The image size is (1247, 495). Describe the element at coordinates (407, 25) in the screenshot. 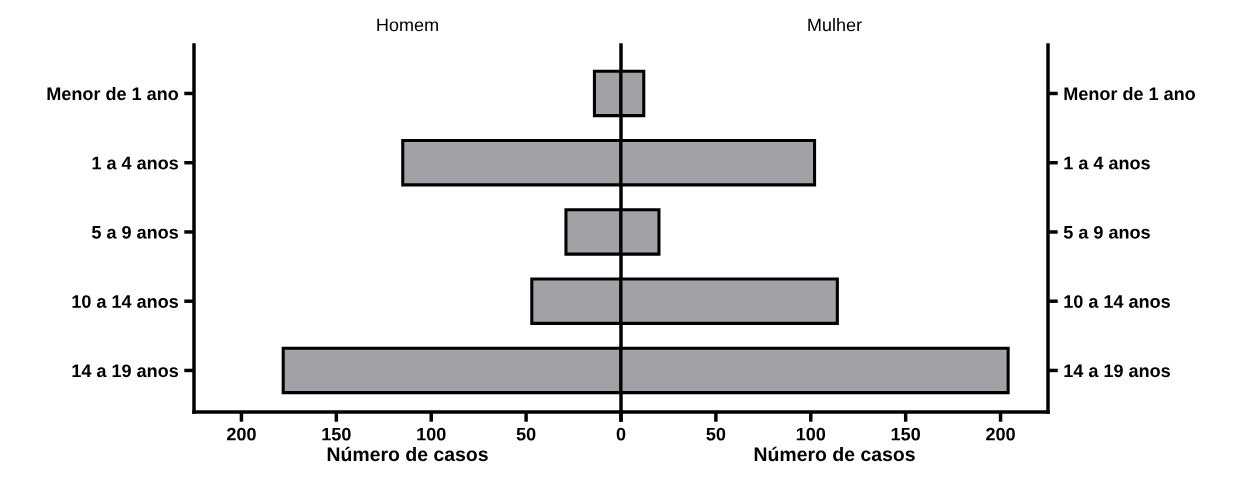

I see `chart-title: Homem` at that location.